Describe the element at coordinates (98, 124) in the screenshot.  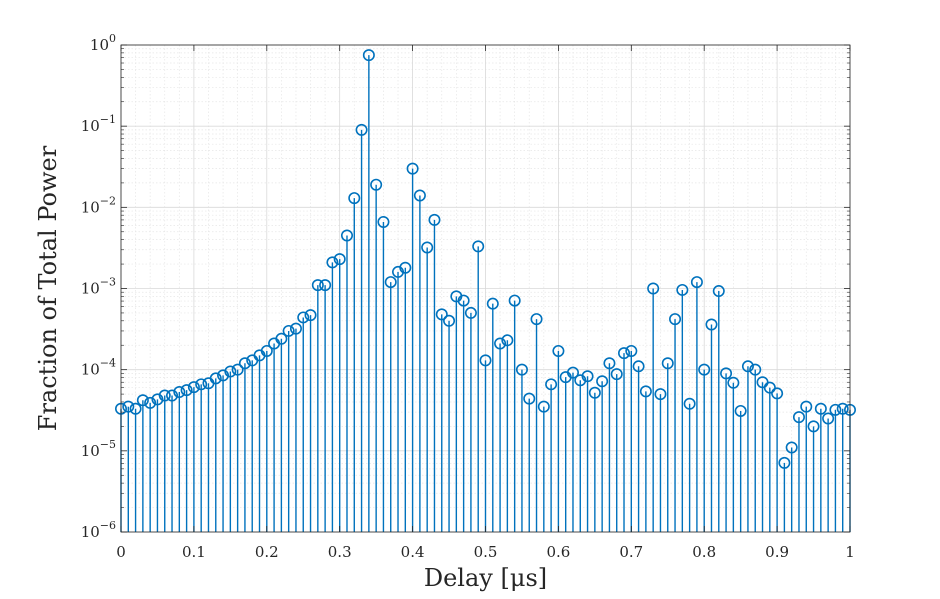
I see `y-tick-label: 10⁻¹` at that location.